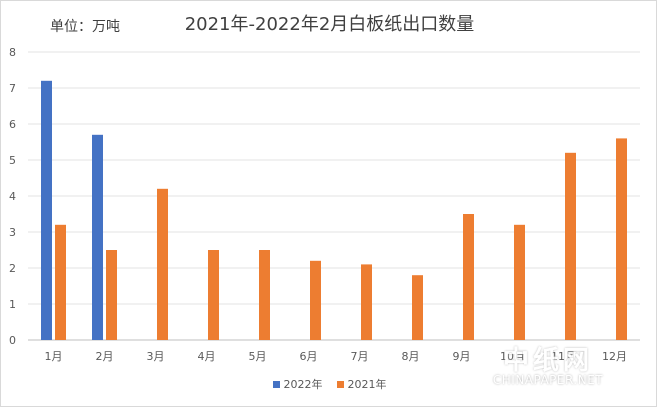 The width and height of the screenshot is (659, 409). Describe the element at coordinates (329, 24) in the screenshot. I see `chart-title: 2021年-2022年2月白板纸出口数量` at that location.